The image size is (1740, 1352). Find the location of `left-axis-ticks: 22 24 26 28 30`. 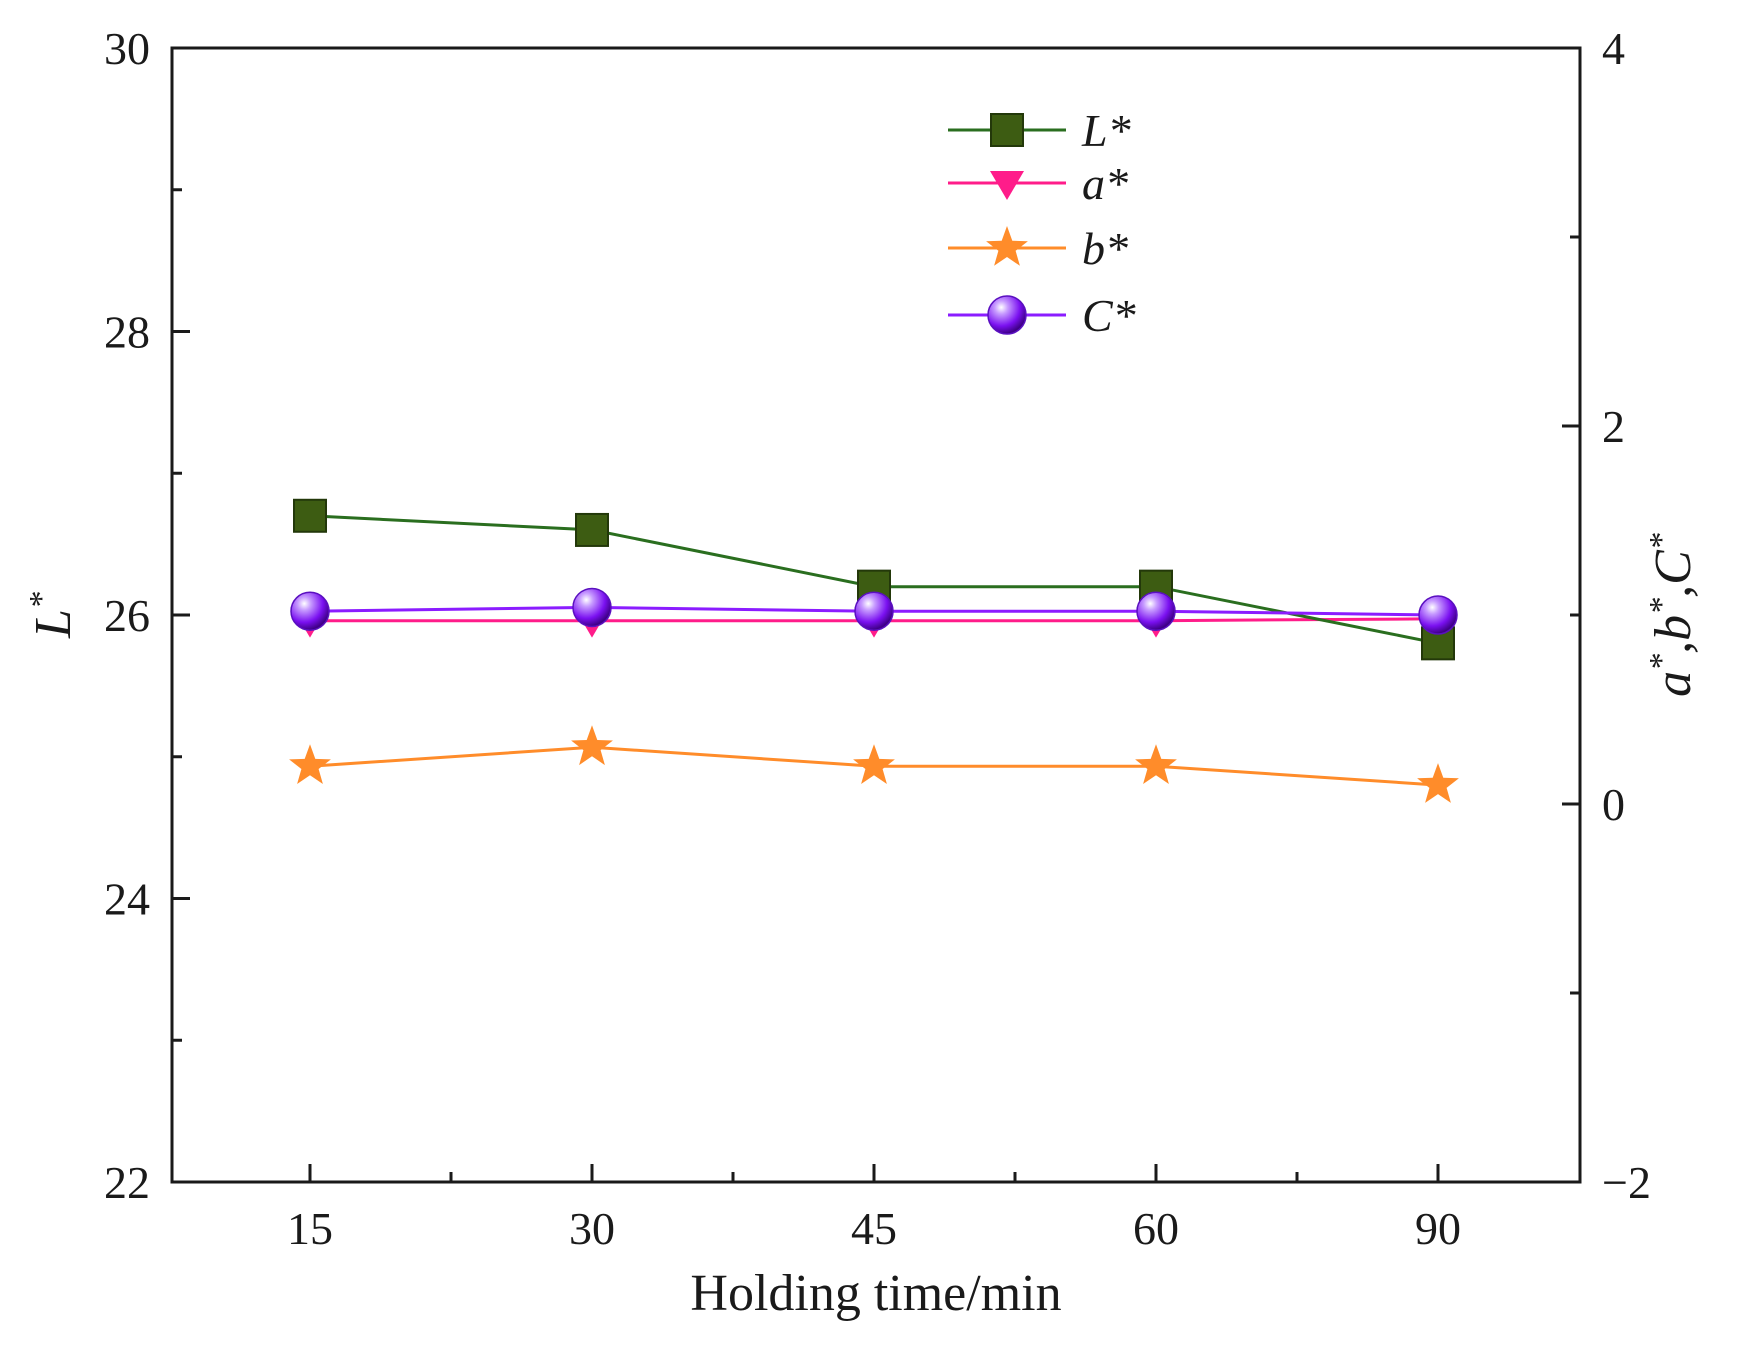

left-axis-ticks: 22 24 26 28 30 is located at coordinates (147, 615).